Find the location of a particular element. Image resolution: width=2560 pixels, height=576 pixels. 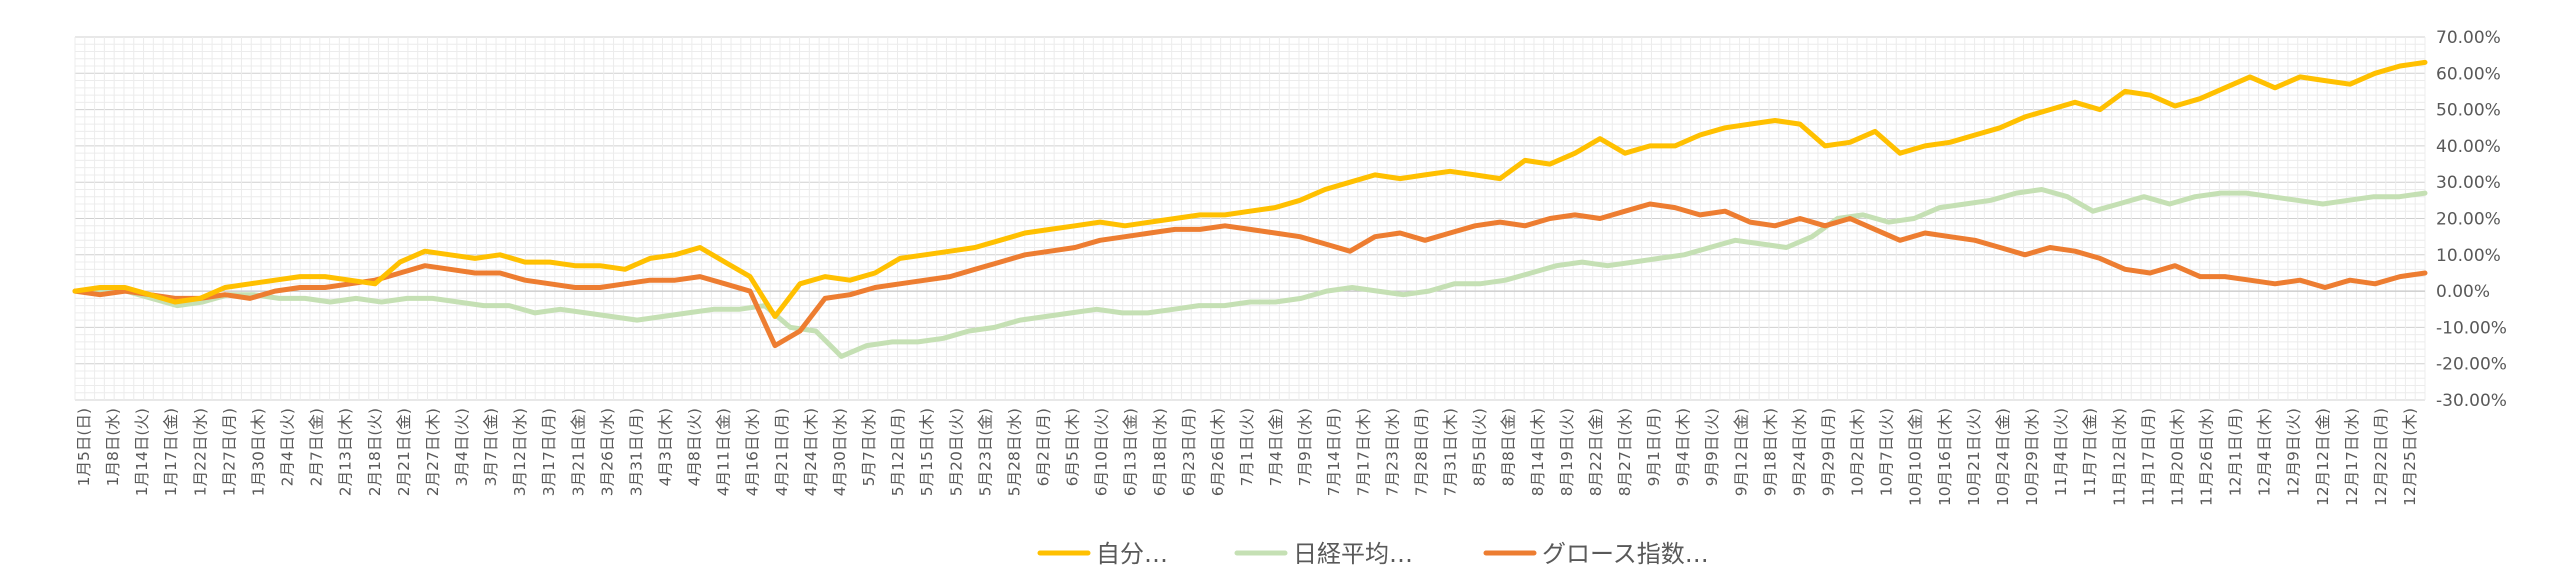

y-tick-label: 20.00% is located at coordinates (2468, 220).